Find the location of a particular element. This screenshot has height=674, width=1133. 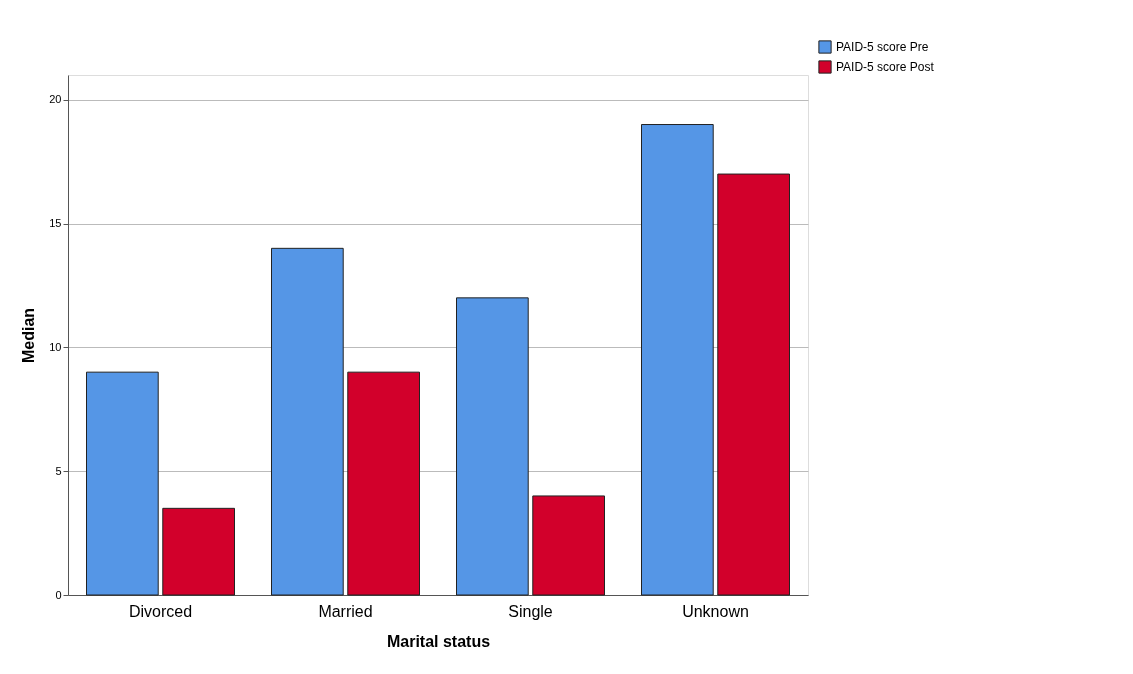

x-tick-label: Unknown is located at coordinates (715, 611).